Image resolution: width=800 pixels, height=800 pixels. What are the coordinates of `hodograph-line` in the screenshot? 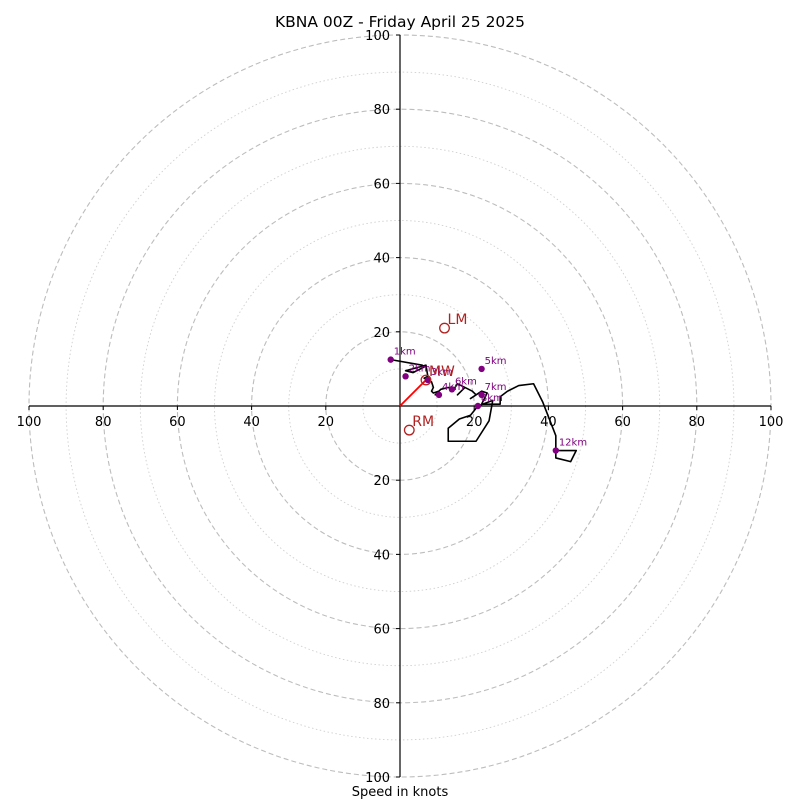 It's located at (484, 410).